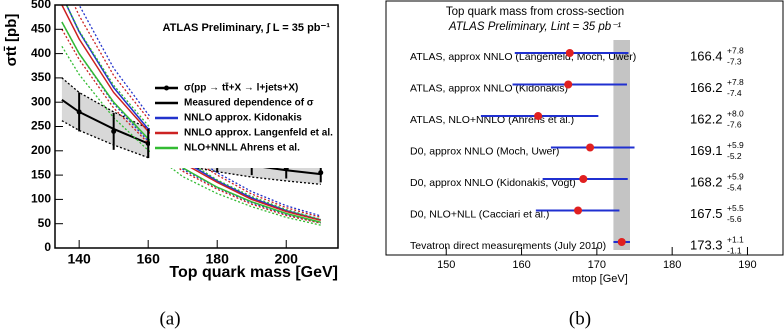  Describe the element at coordinates (600, 279) in the screenshot. I see `x-axis-label: mtop [GeV]` at that location.